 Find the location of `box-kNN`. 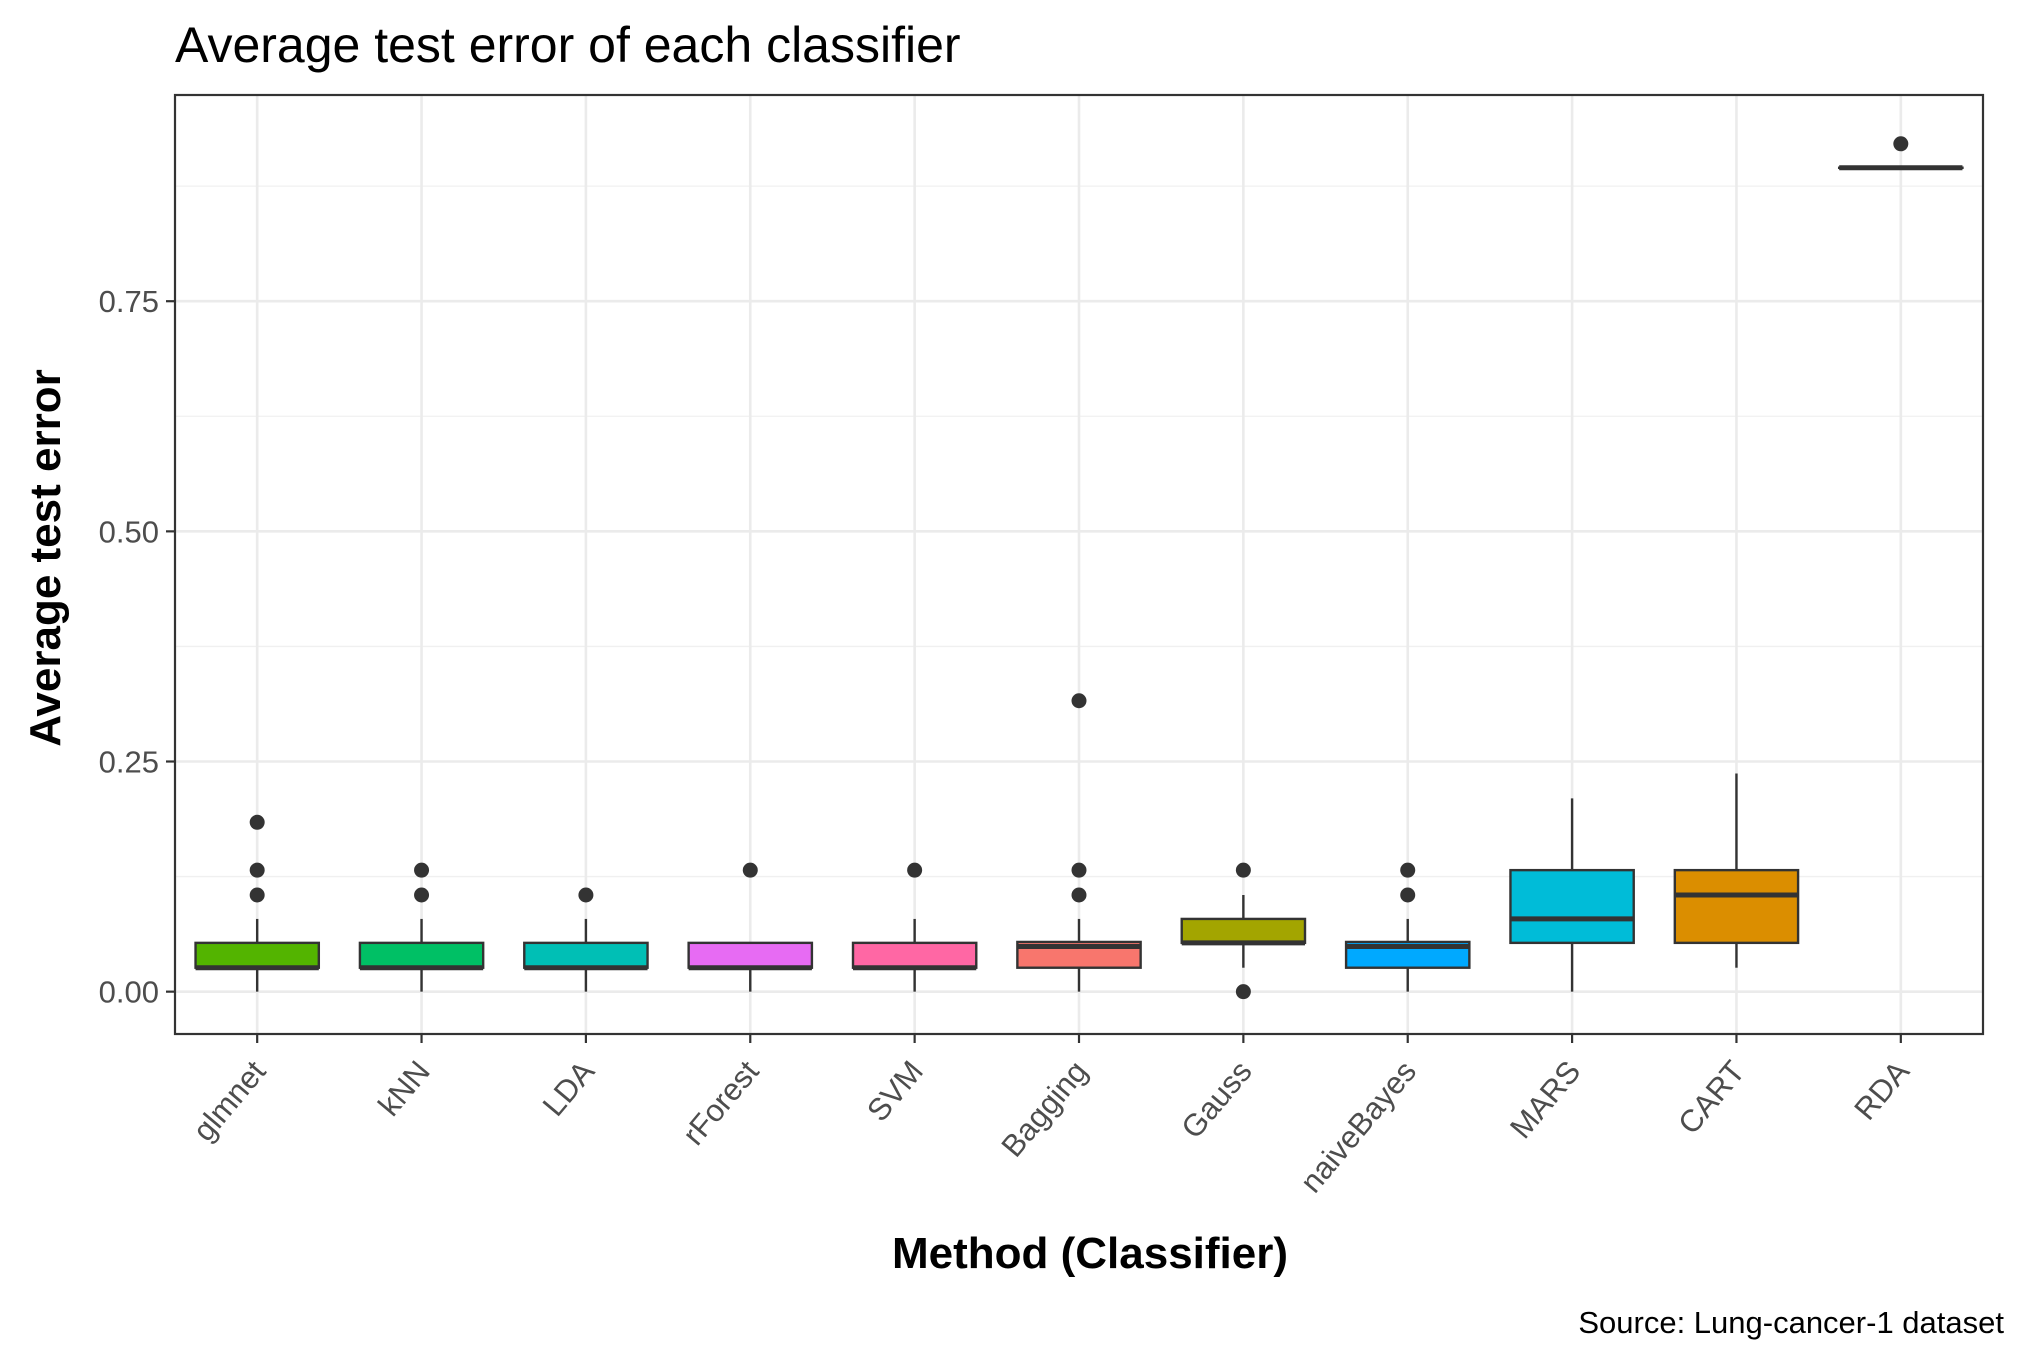

box-kNN is located at coordinates (421, 927).